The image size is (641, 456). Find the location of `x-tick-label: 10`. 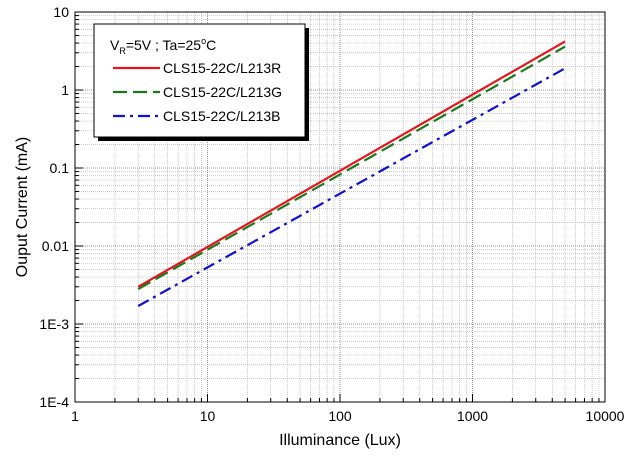

x-tick-label: 10 is located at coordinates (208, 416).